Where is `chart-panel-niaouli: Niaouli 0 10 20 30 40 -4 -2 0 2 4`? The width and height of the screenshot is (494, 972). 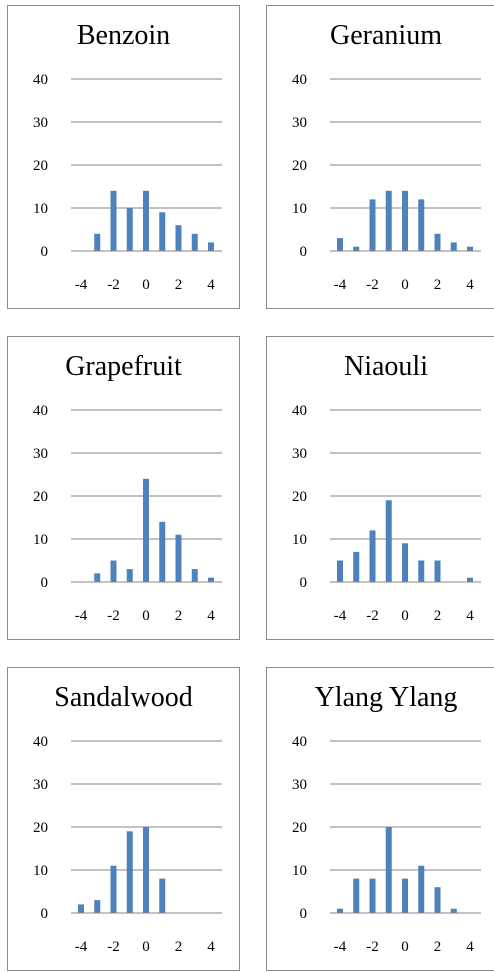
chart-panel-niaouli: Niaouli 0 10 20 30 40 -4 -2 0 2 4 is located at coordinates (380, 488).